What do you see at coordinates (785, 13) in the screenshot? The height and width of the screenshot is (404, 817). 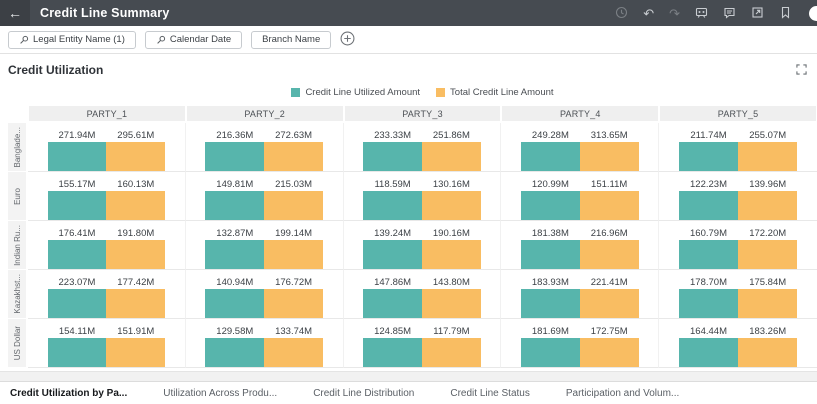 I see `bookmark-button` at bounding box center [785, 13].